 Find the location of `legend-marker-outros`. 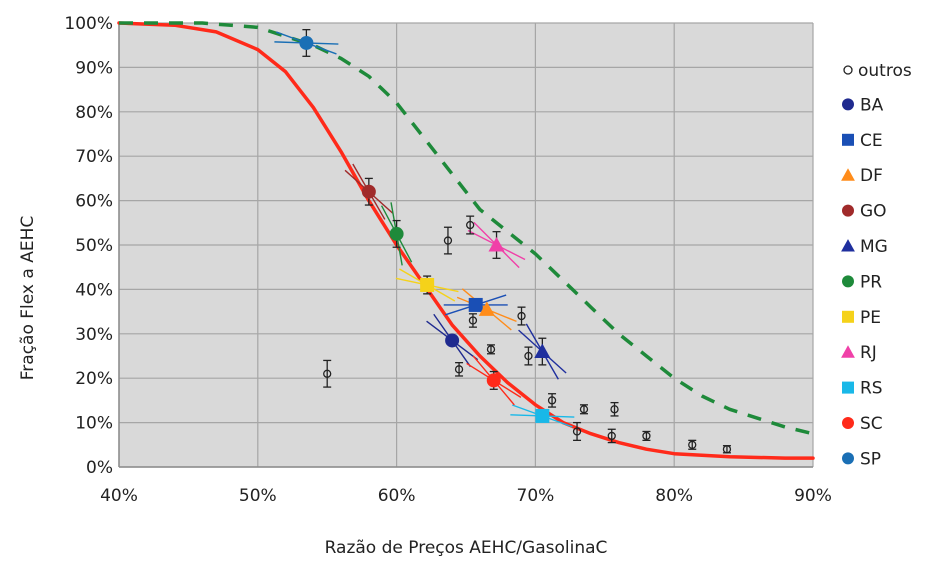

legend-marker-outros is located at coordinates (848, 70).